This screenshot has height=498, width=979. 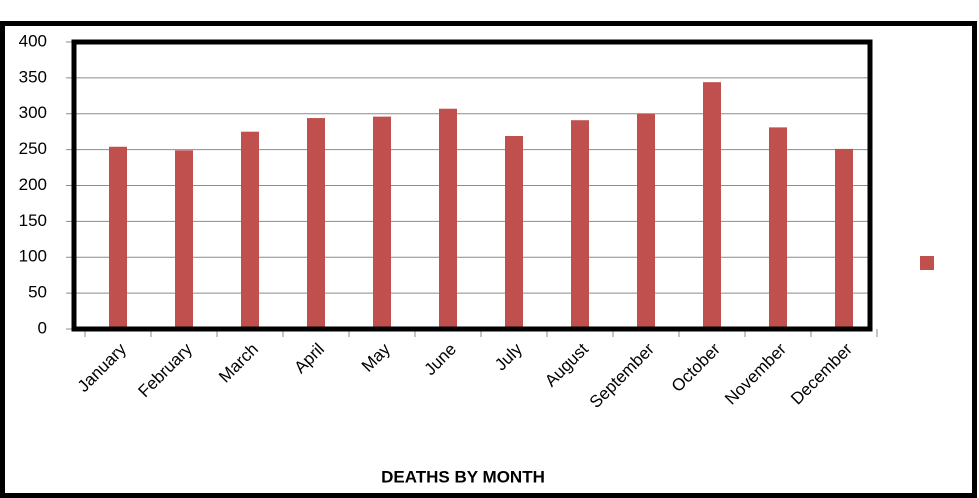 I want to click on y-tick-label: 100, so click(x=33, y=256).